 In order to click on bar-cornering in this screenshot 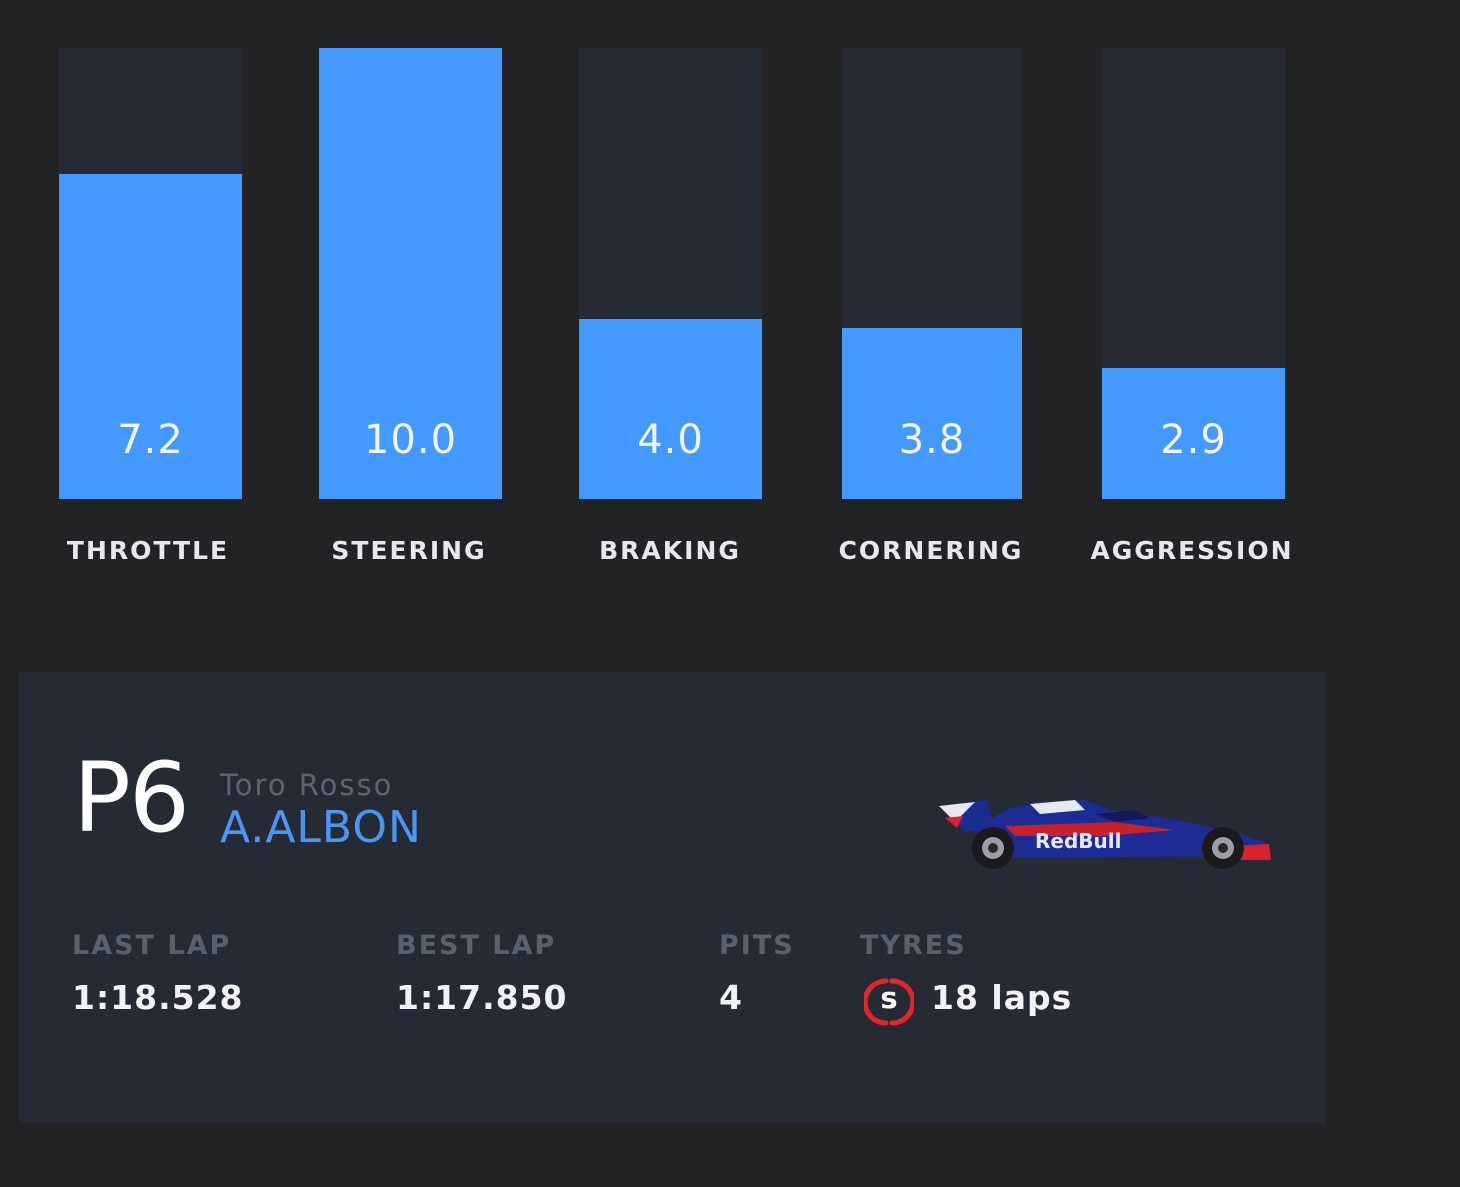, I will do `click(932, 413)`.